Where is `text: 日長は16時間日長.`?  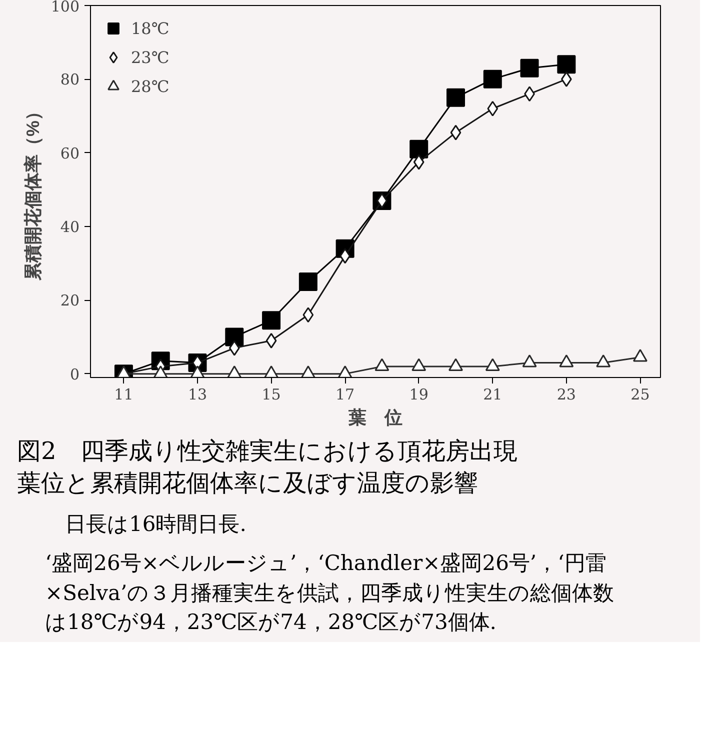 text: 日長は16時間日長. is located at coordinates (155, 524).